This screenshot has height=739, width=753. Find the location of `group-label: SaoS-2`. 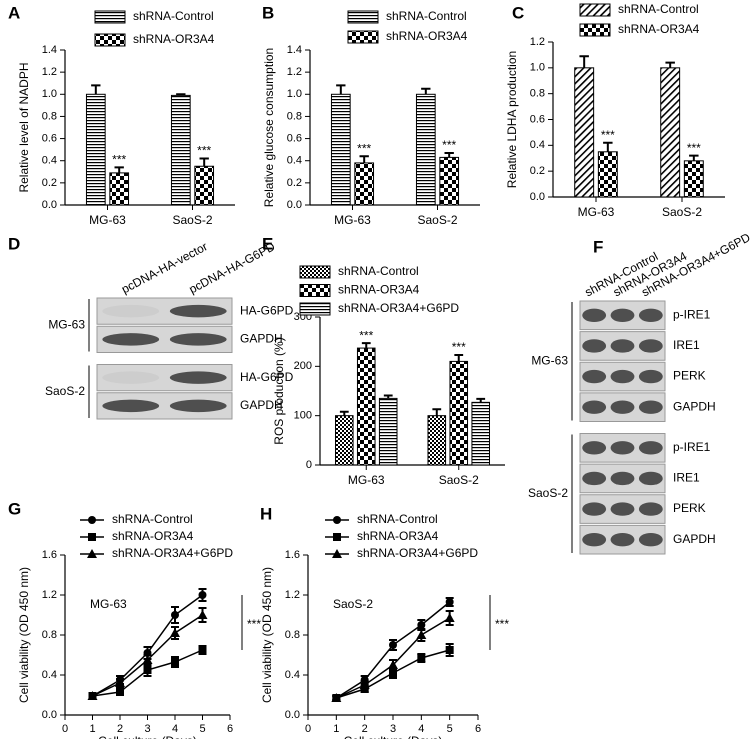

group-label: SaoS-2 is located at coordinates (548, 493).